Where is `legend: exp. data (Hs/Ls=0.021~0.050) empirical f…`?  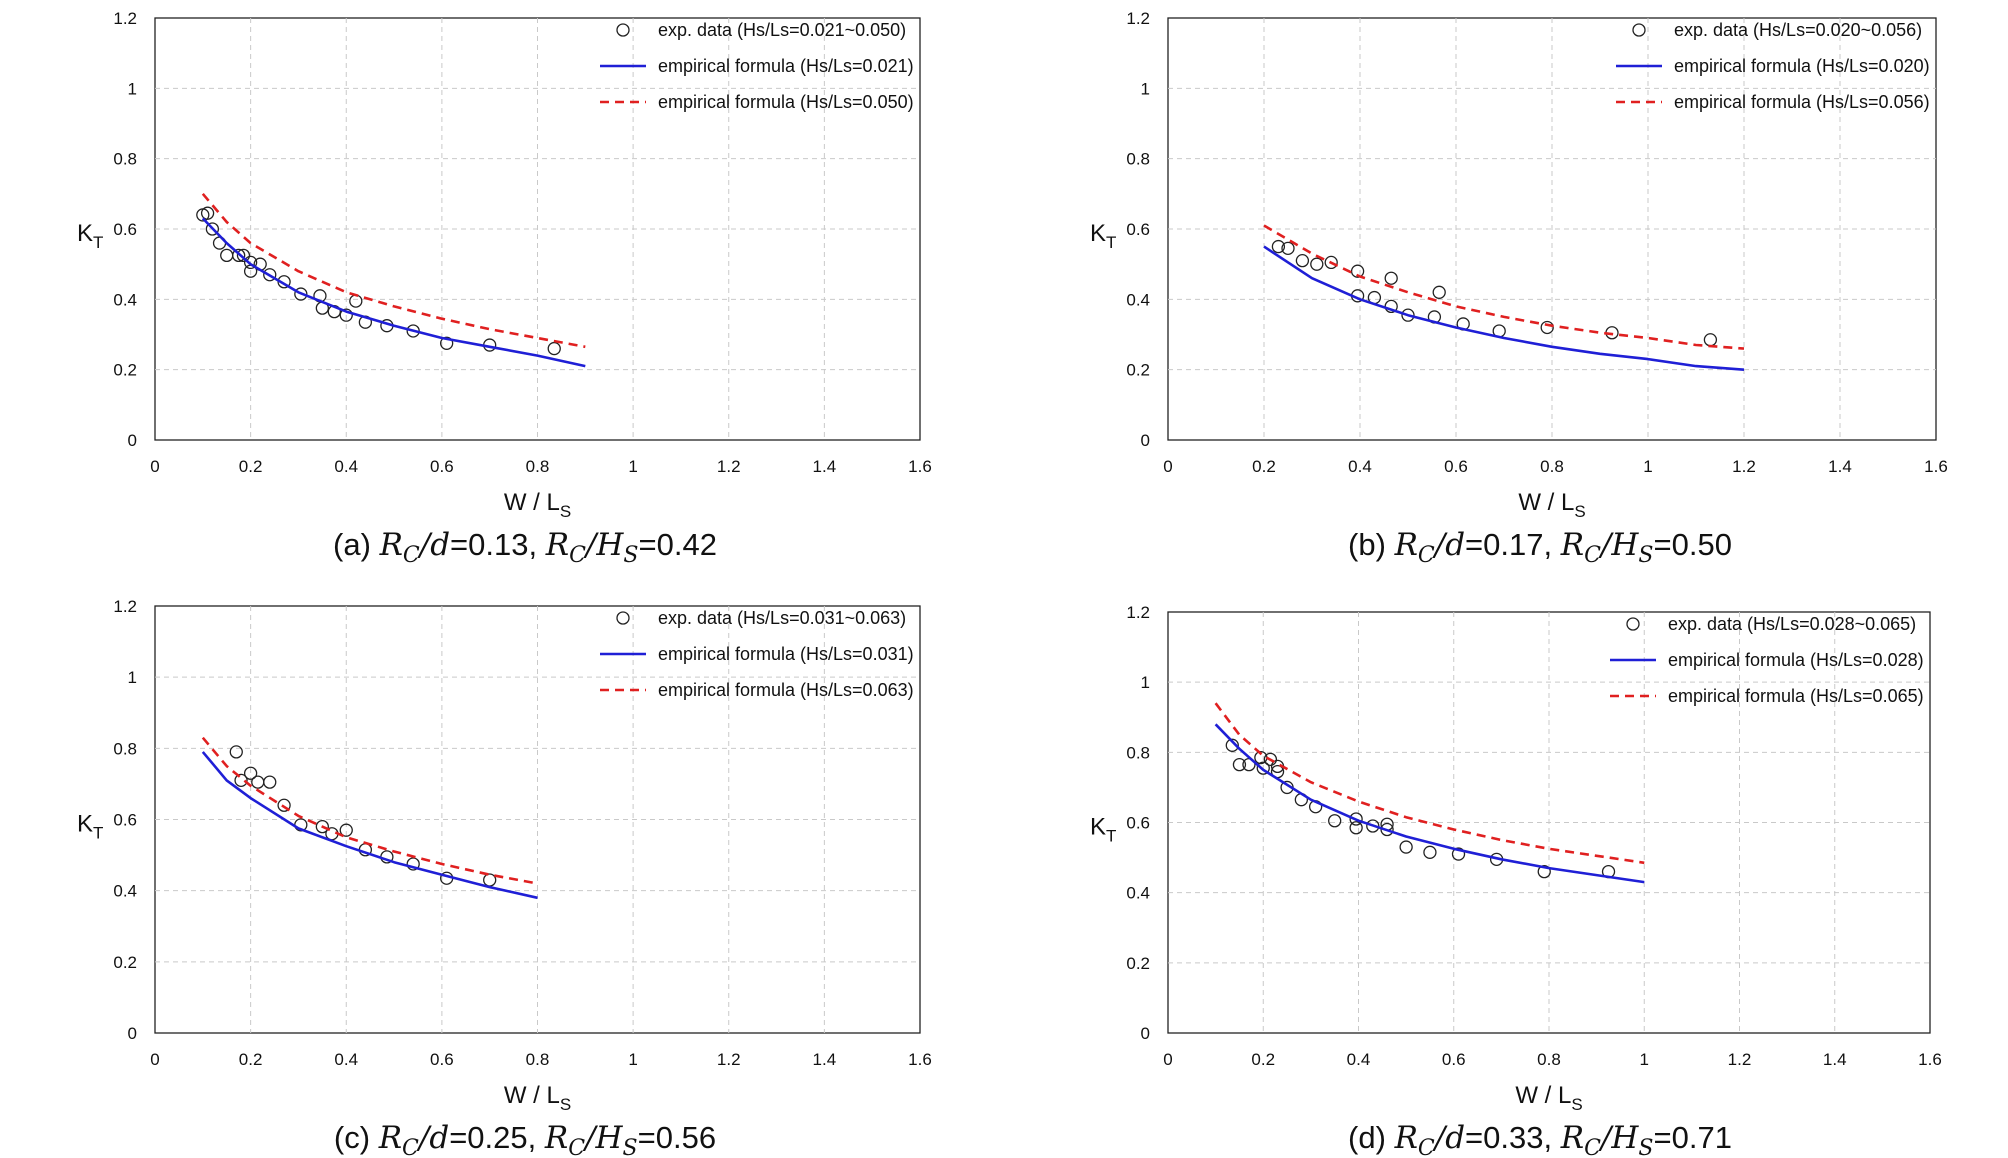
legend: exp. data (Hs/Ls=0.021~0.050) empirical f… is located at coordinates (757, 66).